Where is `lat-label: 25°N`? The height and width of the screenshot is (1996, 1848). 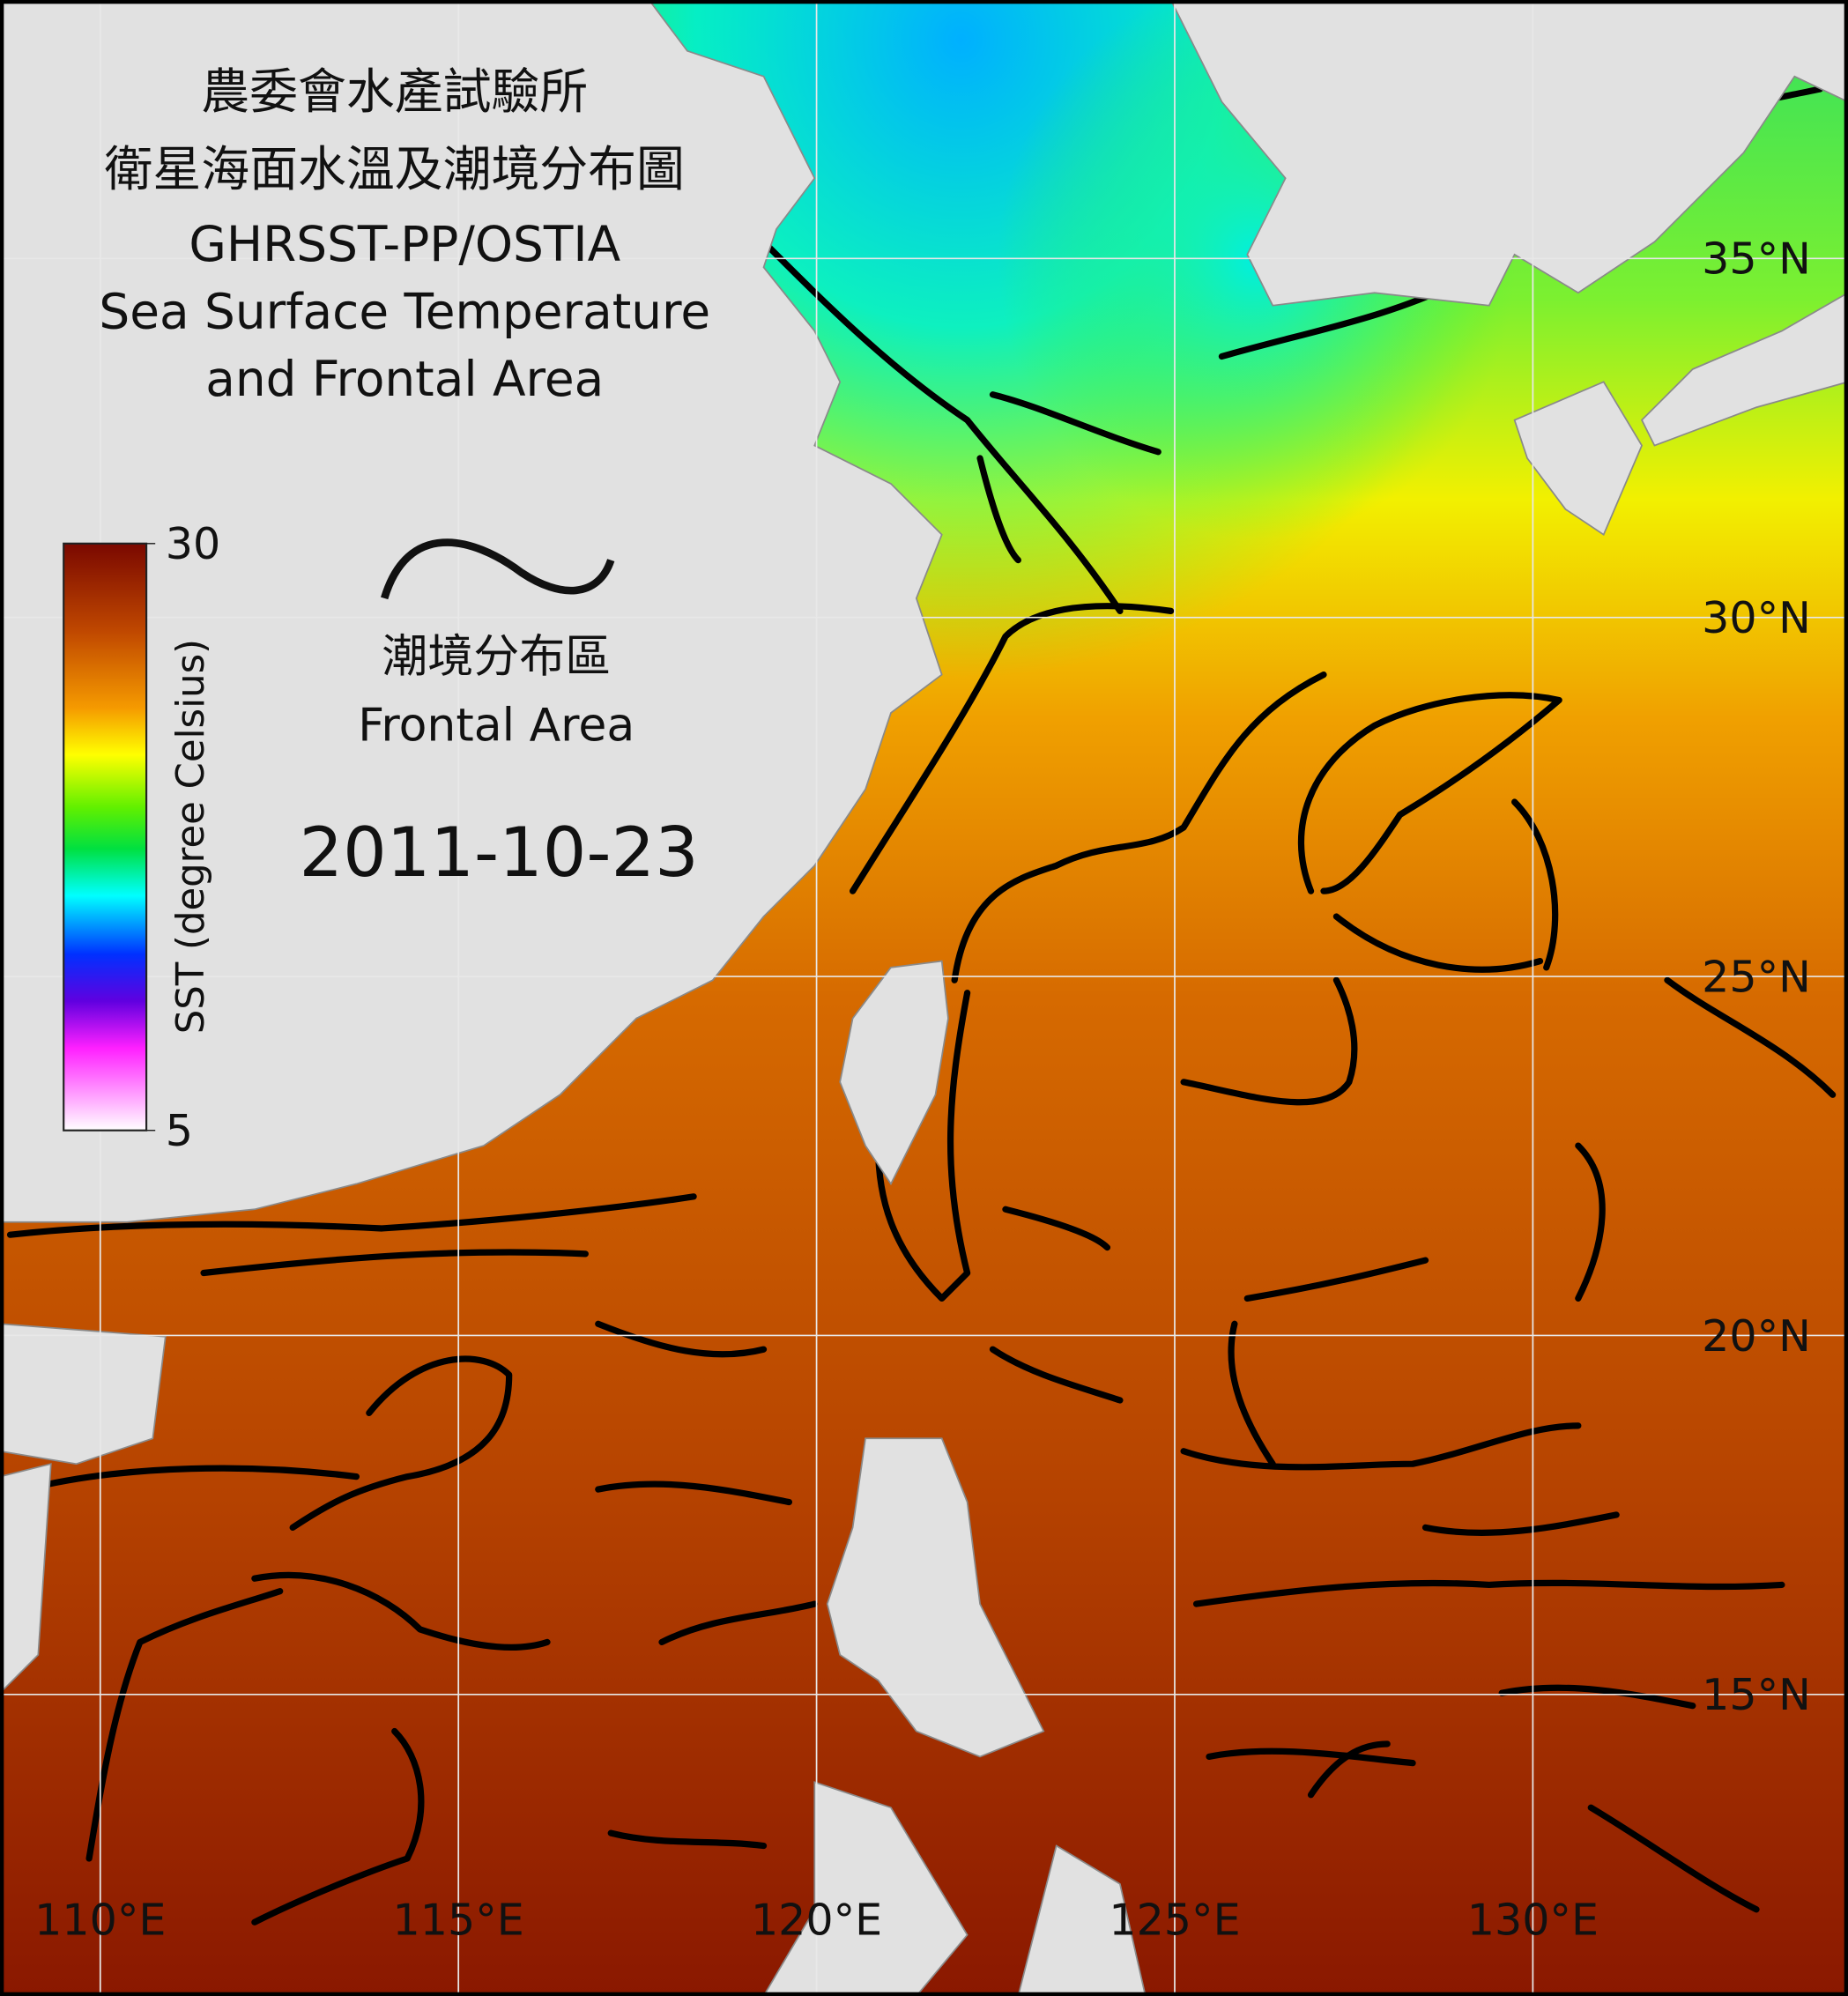
lat-label: 25°N is located at coordinates (1756, 976).